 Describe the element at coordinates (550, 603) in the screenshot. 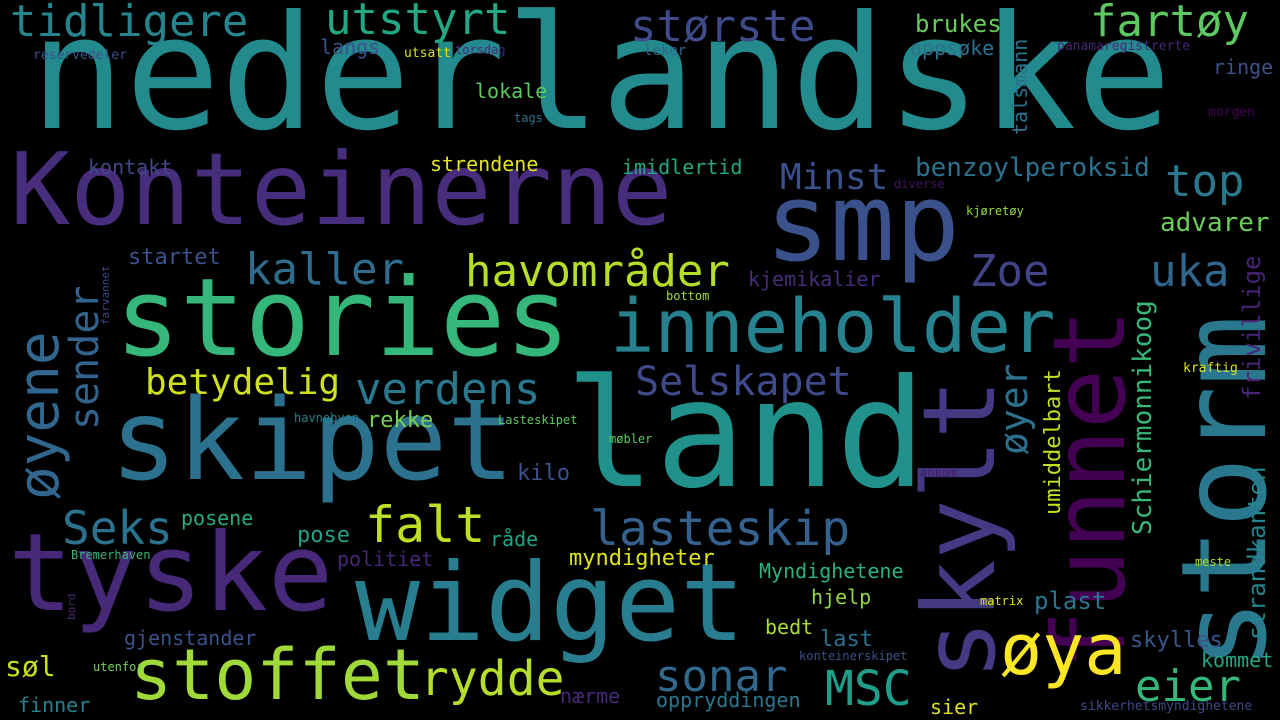

I see `cloud-word: widget` at that location.